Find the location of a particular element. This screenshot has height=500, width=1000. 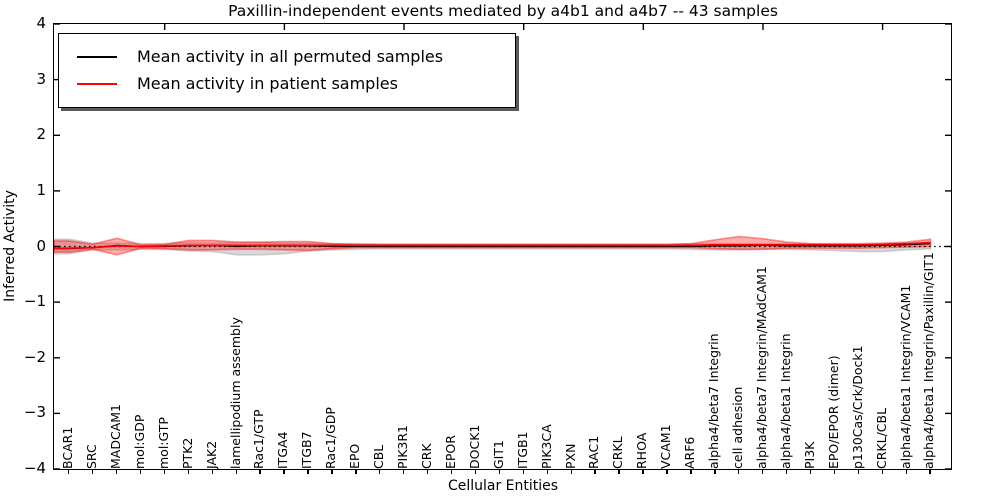

legend-entry-patient: Mean activity in patient samples is located at coordinates (287, 83).